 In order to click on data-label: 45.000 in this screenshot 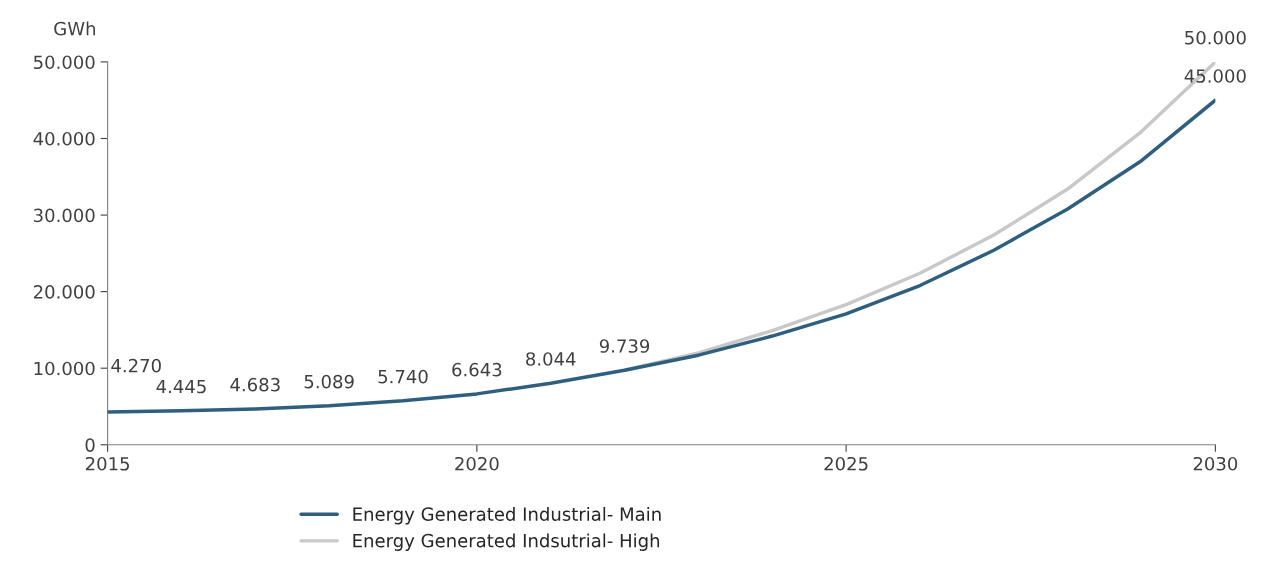, I will do `click(1215, 76)`.